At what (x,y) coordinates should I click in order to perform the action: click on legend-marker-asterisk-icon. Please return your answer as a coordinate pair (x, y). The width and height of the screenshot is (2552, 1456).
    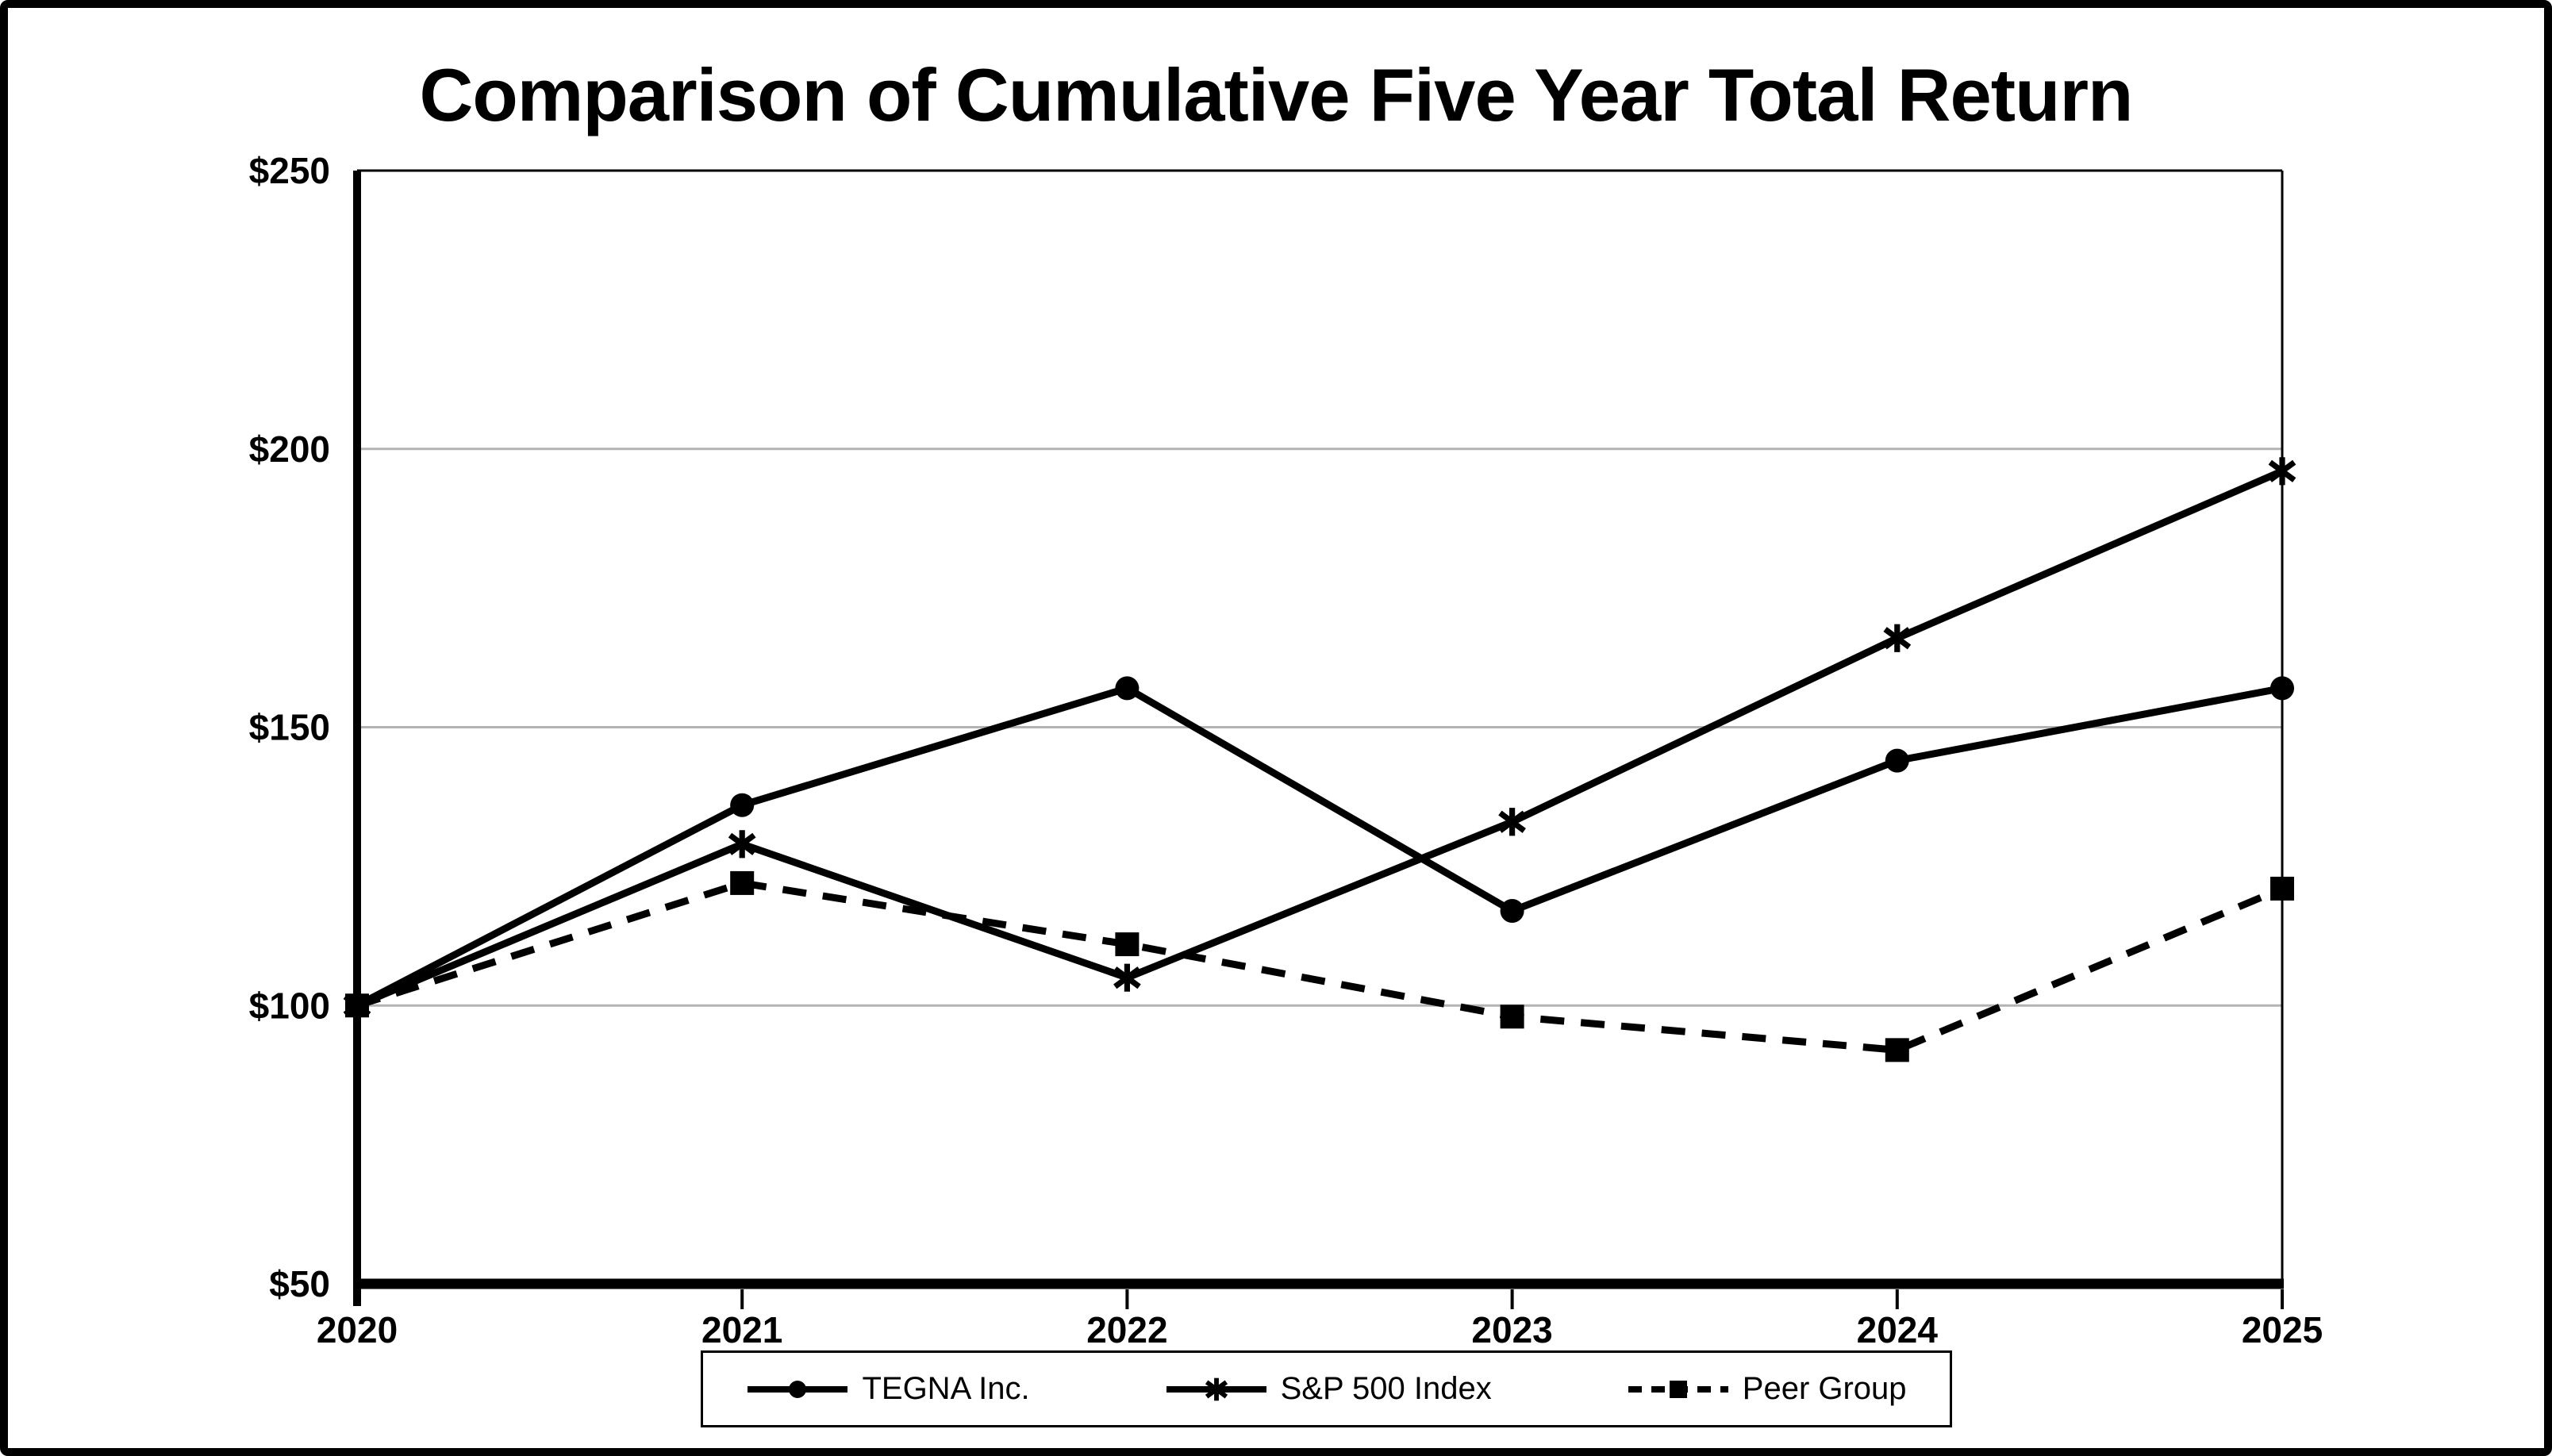
    Looking at the image, I should click on (1216, 1388).